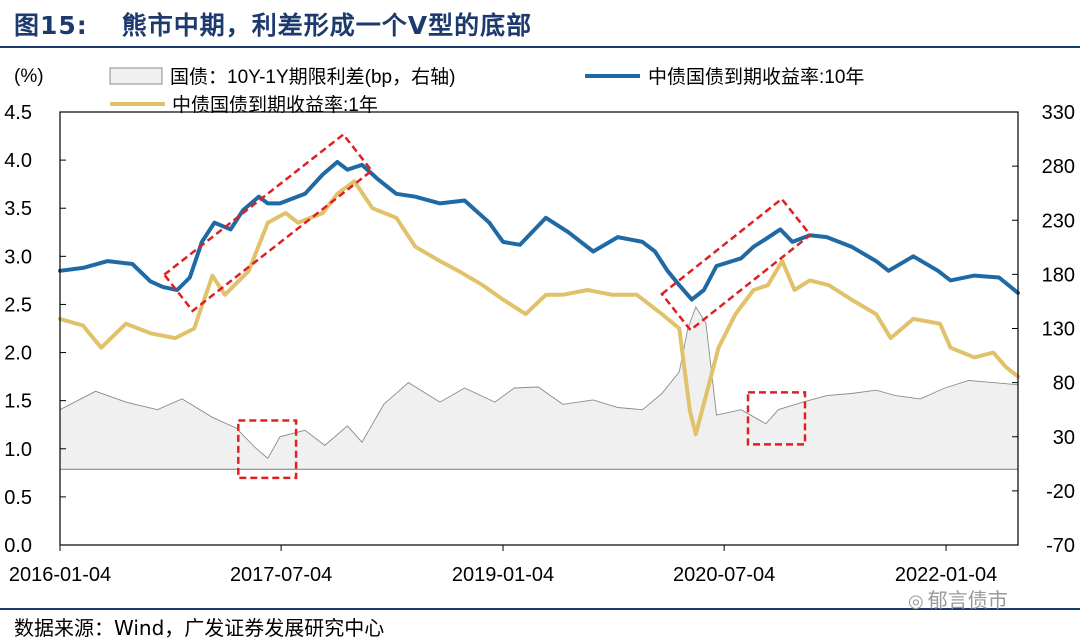 This screenshot has width=1080, height=644. What do you see at coordinates (51, 25) in the screenshot?
I see `figure-number: 图15:` at bounding box center [51, 25].